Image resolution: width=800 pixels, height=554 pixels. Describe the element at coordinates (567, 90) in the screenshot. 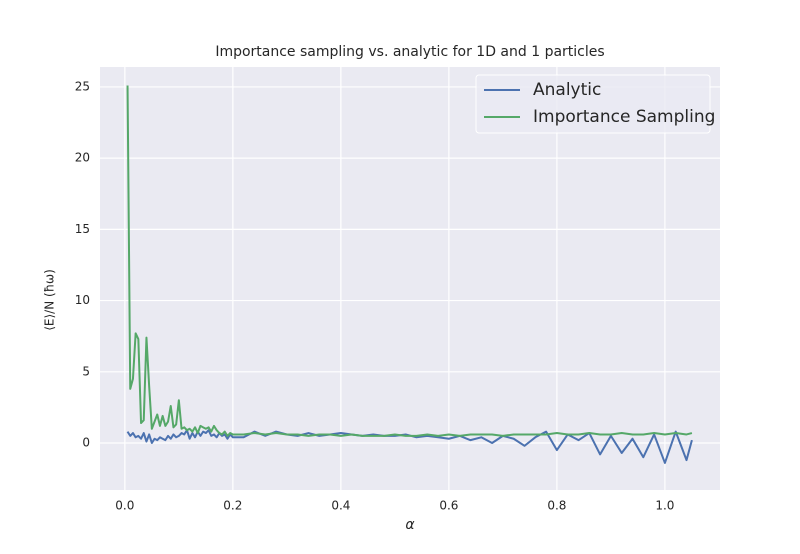

I see `legend-label: Analytic` at that location.